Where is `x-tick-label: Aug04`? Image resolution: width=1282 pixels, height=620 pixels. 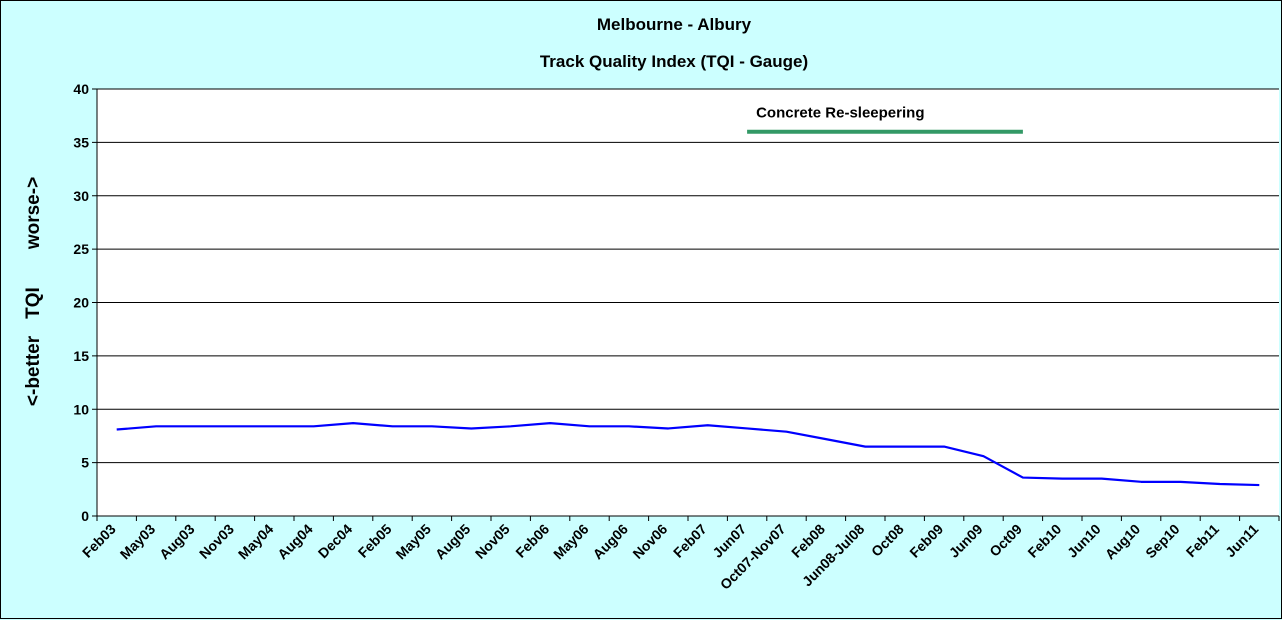 x-tick-label: Aug04 is located at coordinates (295, 542).